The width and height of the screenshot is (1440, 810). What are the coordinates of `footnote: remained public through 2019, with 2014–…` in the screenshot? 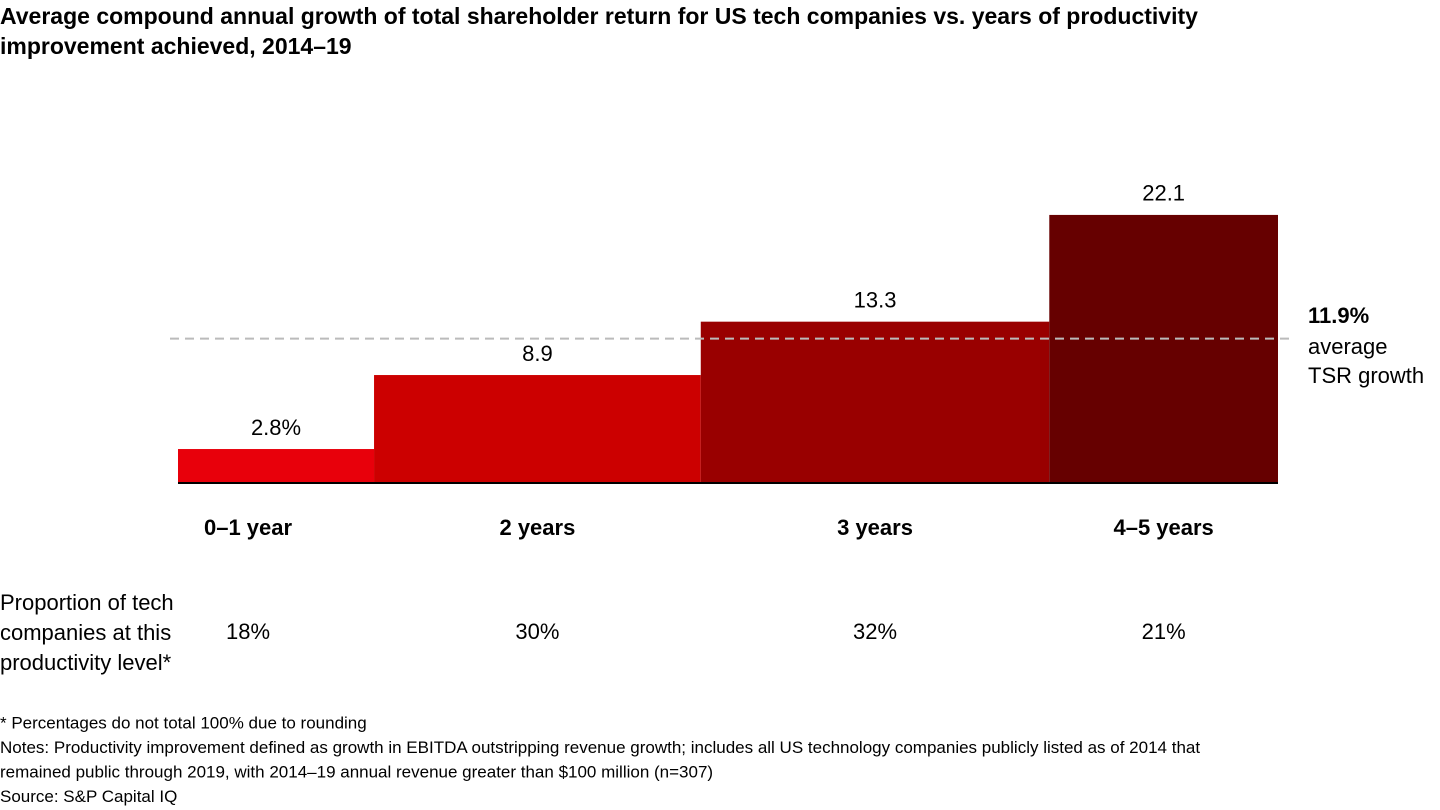 It's located at (356, 771).